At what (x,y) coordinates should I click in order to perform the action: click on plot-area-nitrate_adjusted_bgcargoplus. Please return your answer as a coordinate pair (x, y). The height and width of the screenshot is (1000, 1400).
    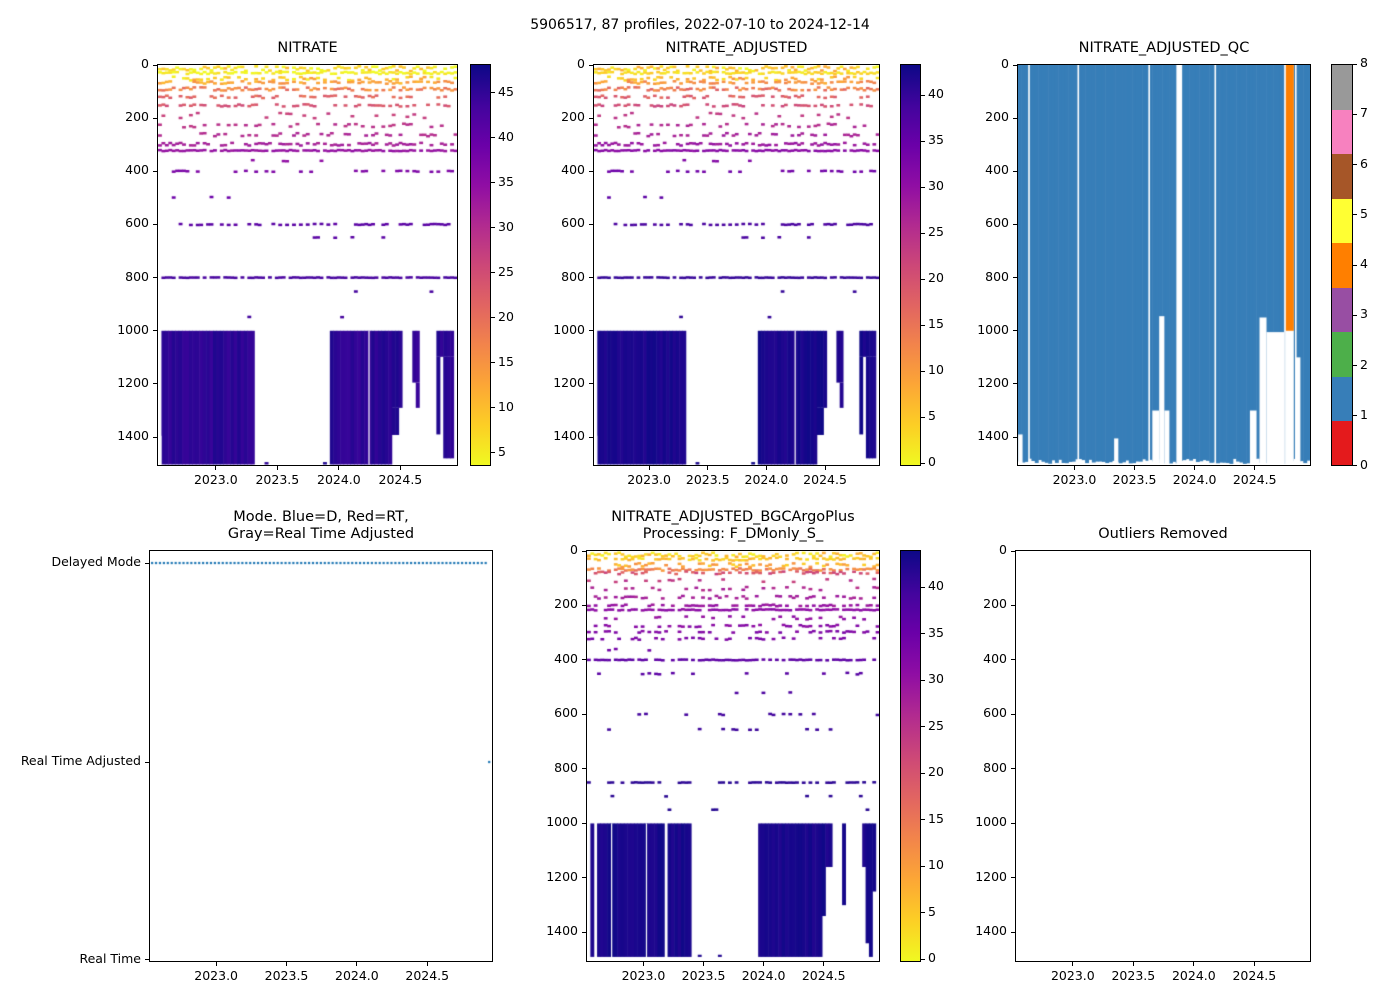
    Looking at the image, I should click on (733, 756).